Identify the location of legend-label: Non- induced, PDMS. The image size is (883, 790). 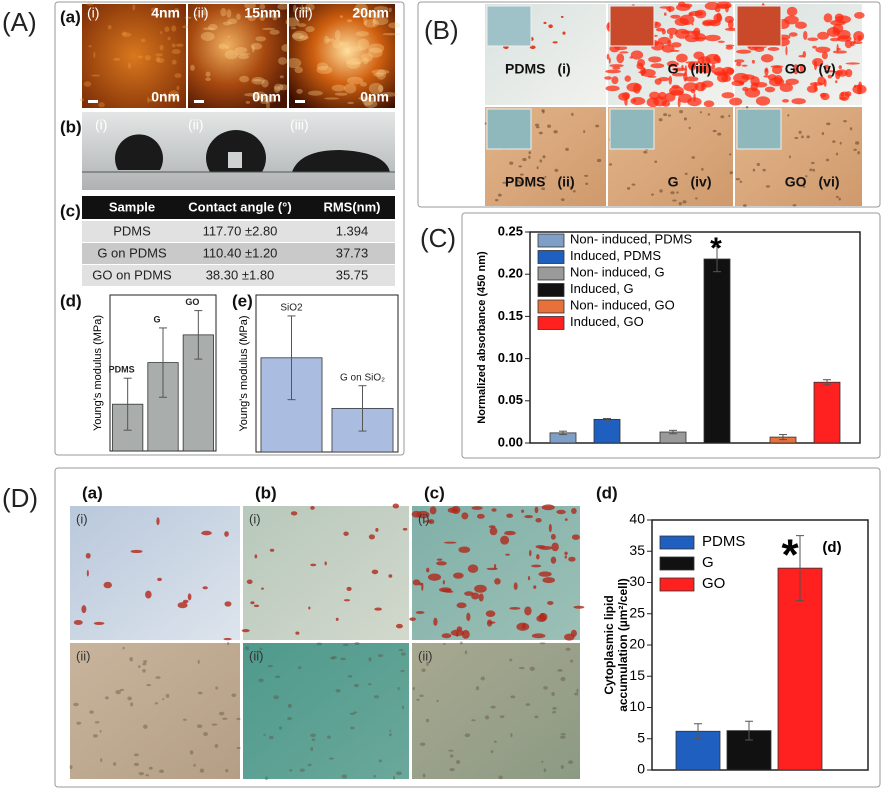
(631, 238).